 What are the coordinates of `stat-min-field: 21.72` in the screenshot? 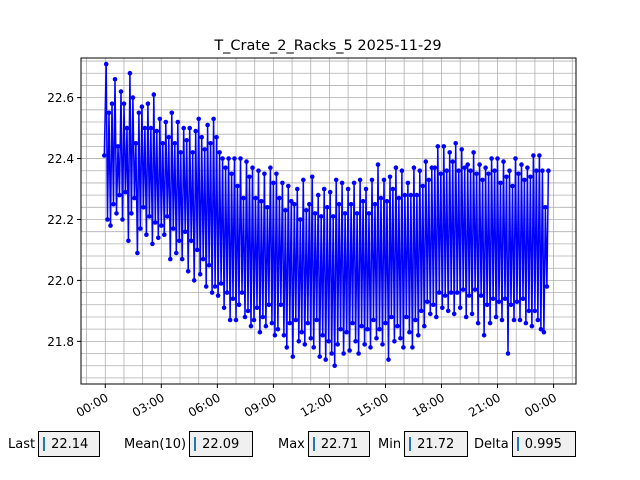 It's located at (436, 444).